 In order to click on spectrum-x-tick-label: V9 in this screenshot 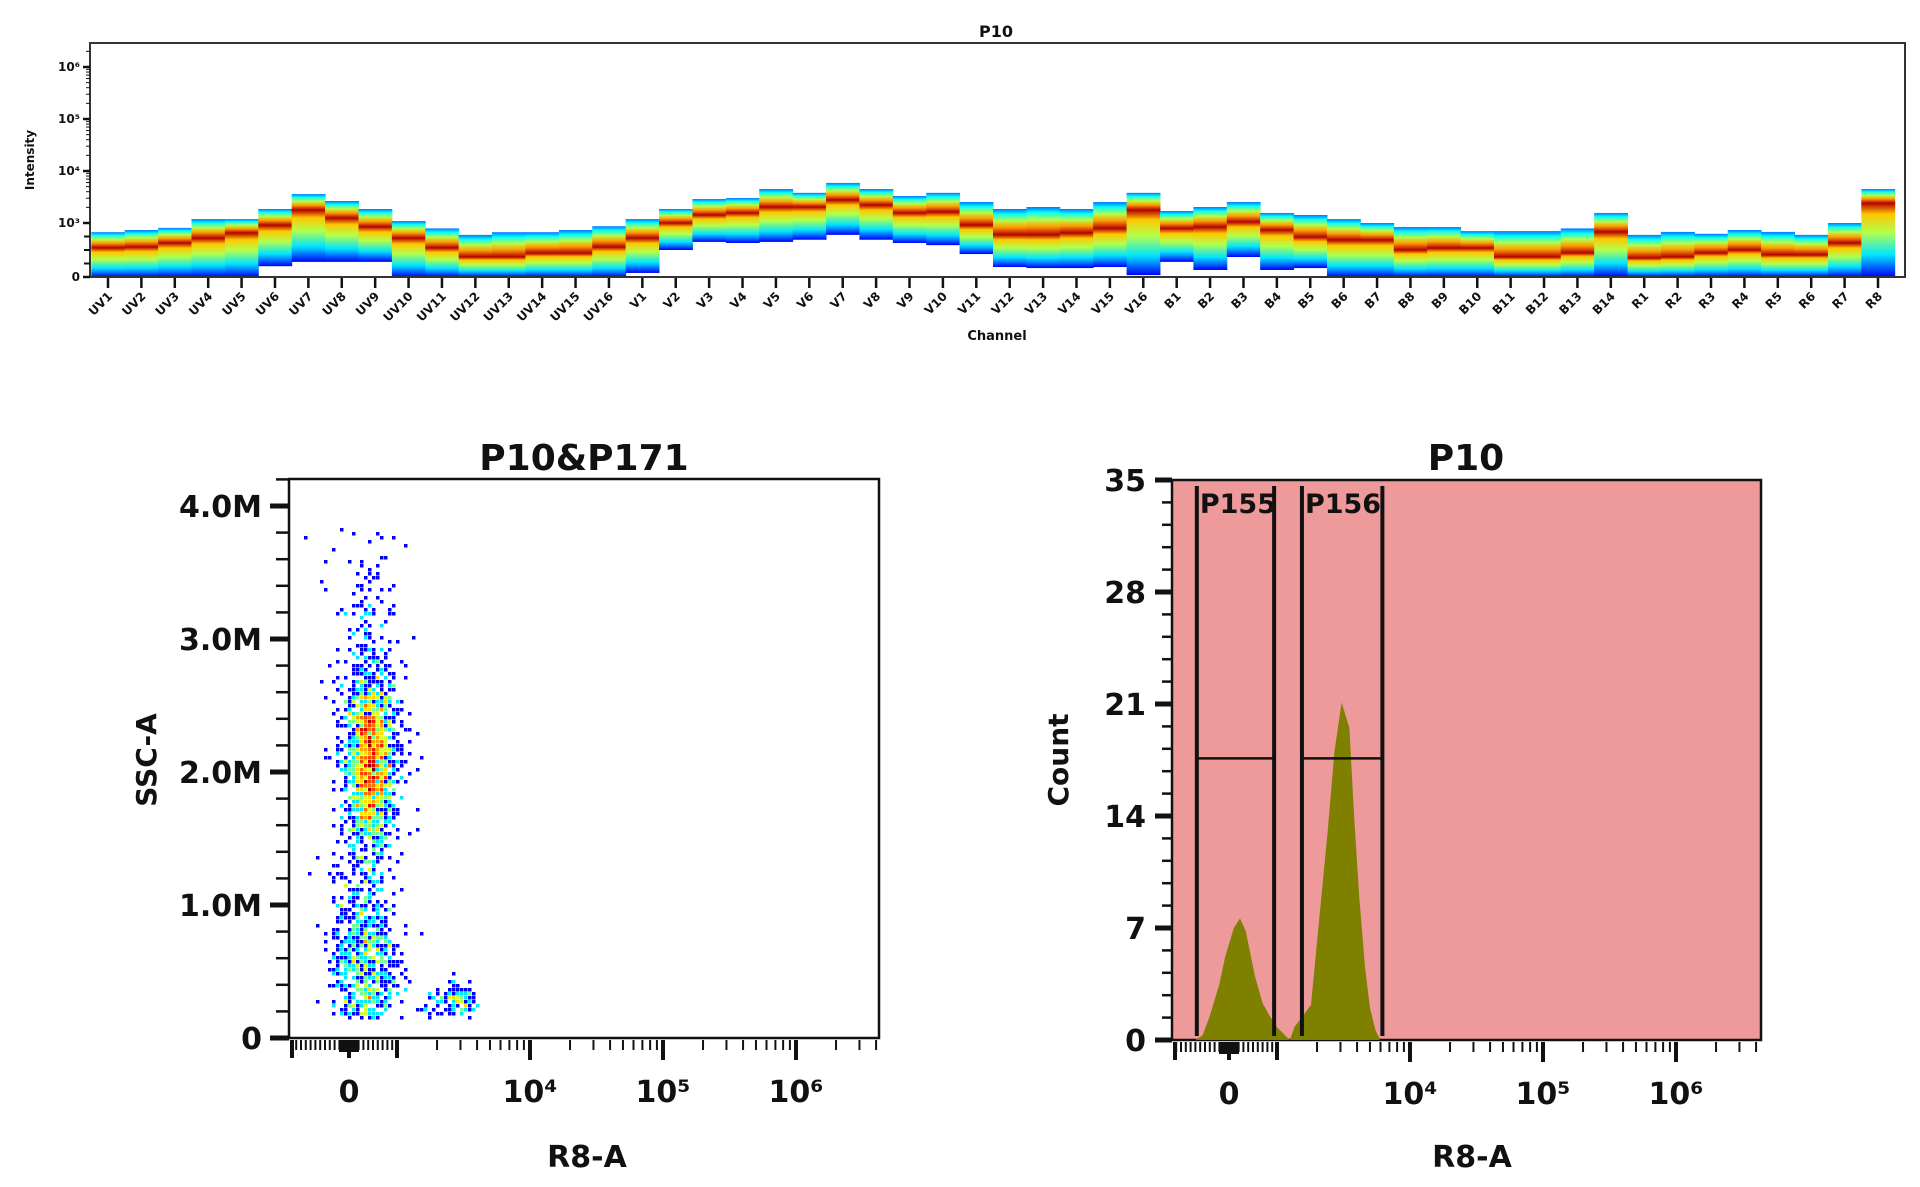, I will do `click(905, 300)`.